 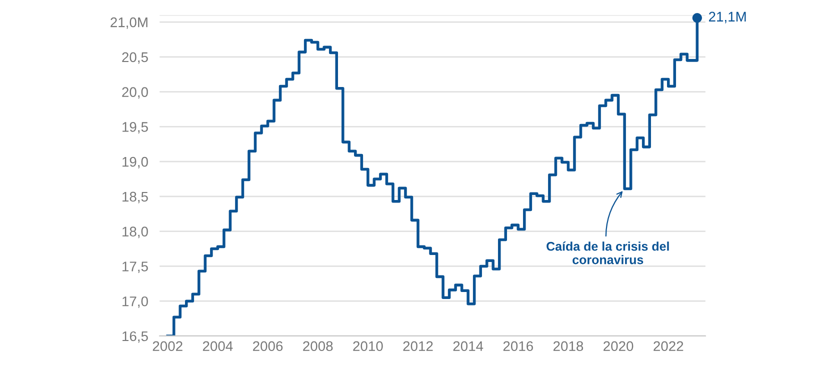 I want to click on y-tick-label: 20,5, so click(x=135, y=58).